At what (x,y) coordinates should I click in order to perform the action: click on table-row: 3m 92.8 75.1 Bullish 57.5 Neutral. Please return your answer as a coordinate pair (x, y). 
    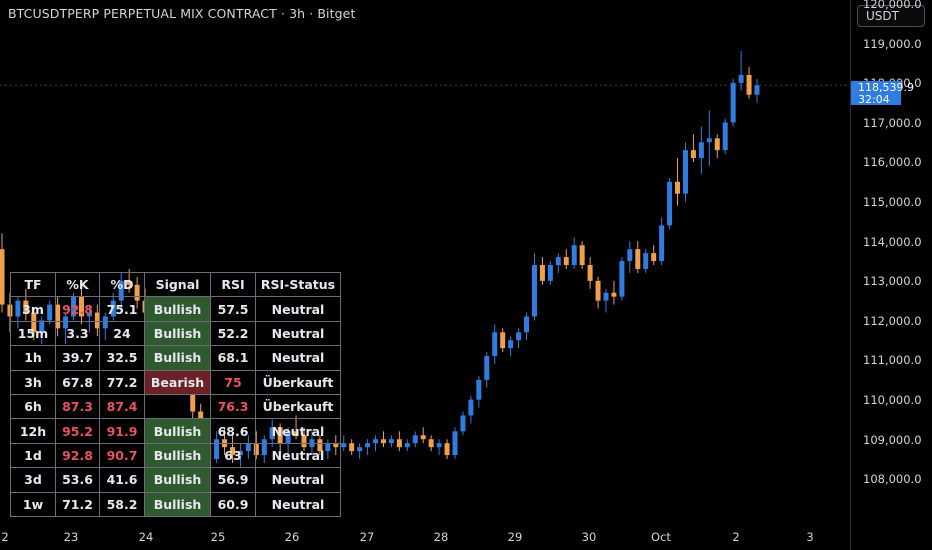
    Looking at the image, I should click on (175, 309).